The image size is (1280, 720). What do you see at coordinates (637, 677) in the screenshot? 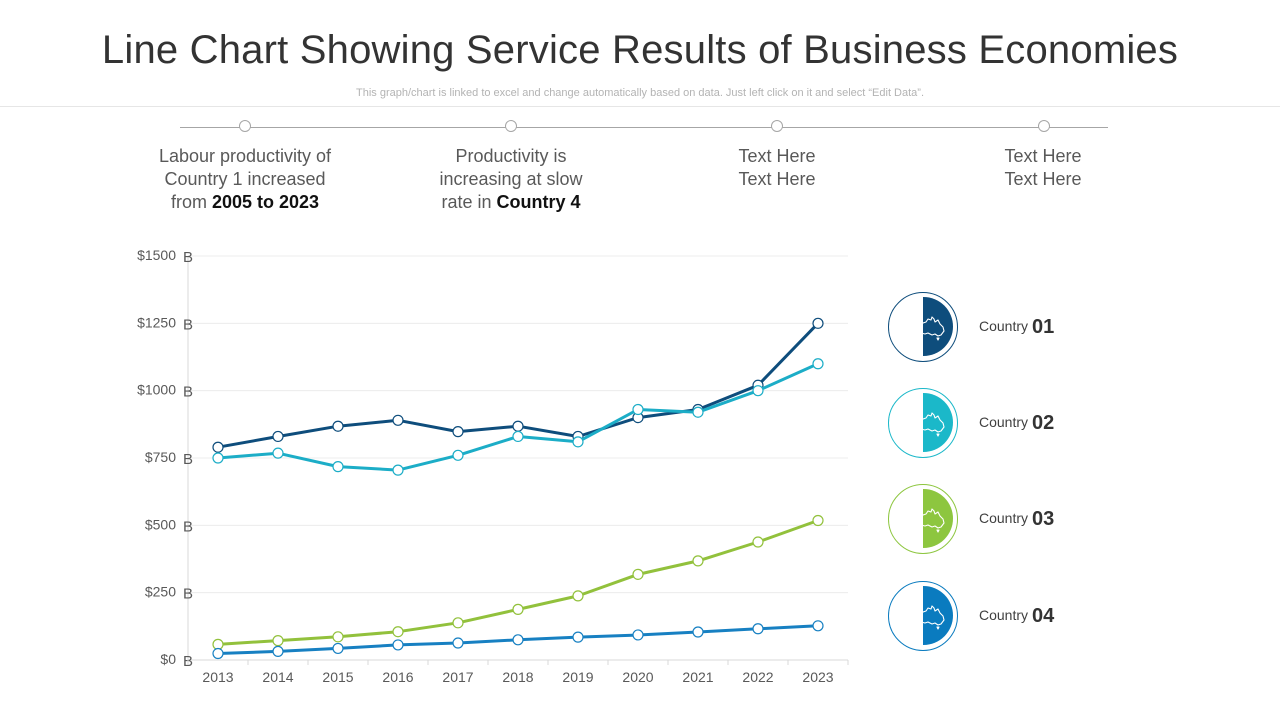
I see `x-tick-label: 2020` at bounding box center [637, 677].